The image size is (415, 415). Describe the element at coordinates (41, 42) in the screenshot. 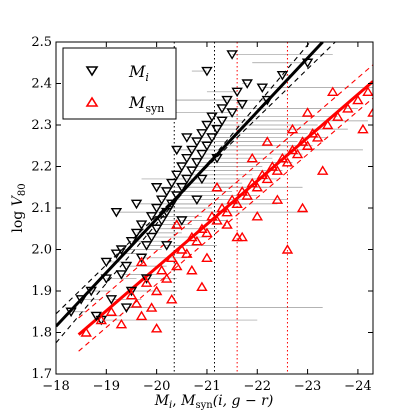

I see `y-tick-label: 2.5` at that location.